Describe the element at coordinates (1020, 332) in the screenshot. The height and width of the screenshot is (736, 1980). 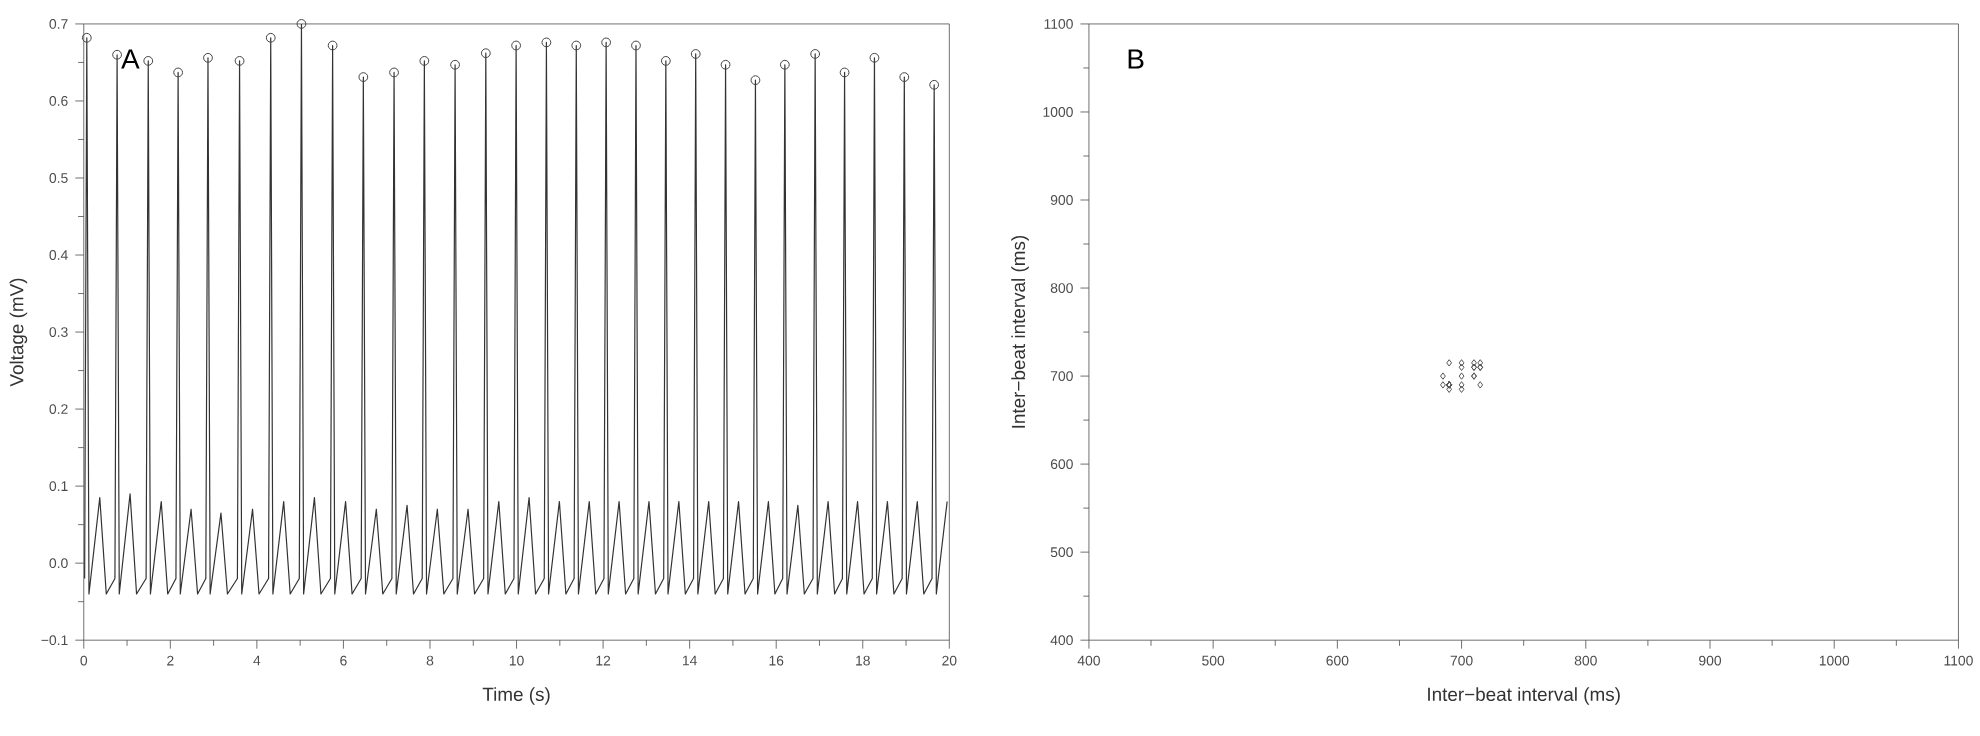
I see `y-axis-title: Inter−beat interval (ms)` at that location.